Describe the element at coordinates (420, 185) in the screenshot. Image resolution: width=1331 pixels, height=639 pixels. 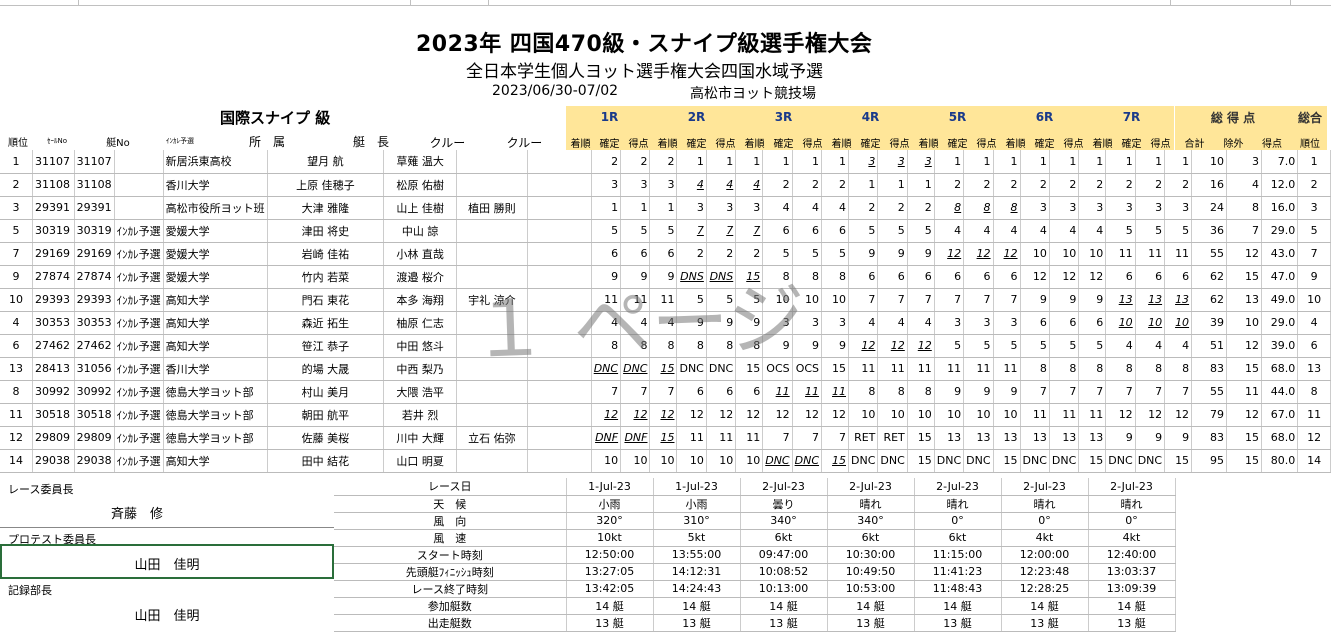
I see `crew-1-cell: 松原 佑樹` at that location.